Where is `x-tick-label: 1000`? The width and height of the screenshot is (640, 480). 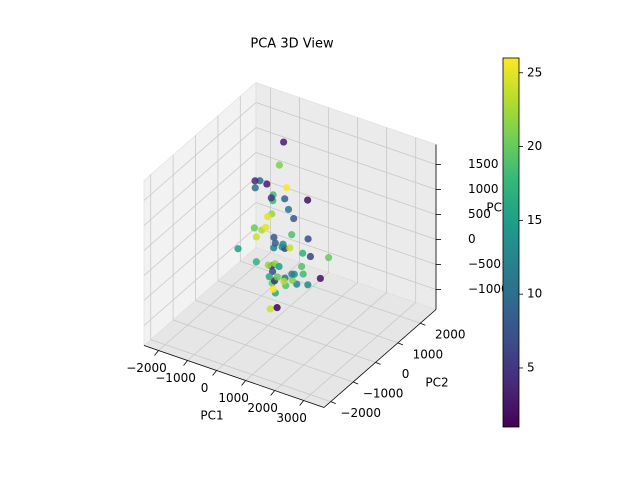 x-tick-label: 1000 is located at coordinates (233, 398).